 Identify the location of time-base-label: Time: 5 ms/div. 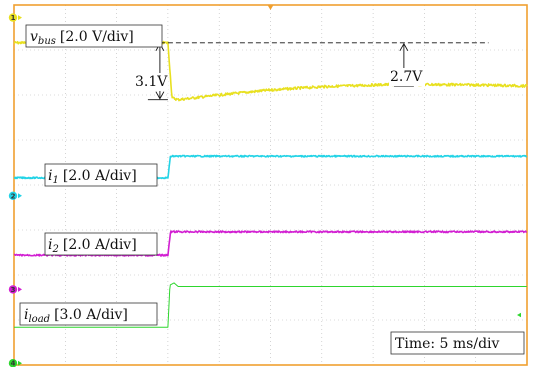
(457, 343).